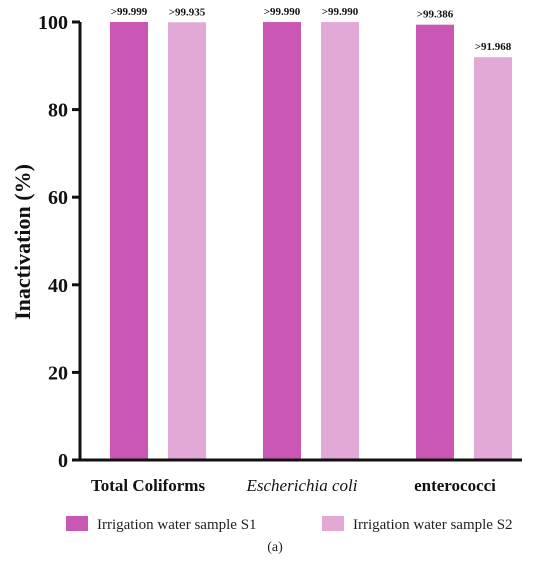  Describe the element at coordinates (177, 525) in the screenshot. I see `legend-label: Irrigation water sample S1` at that location.